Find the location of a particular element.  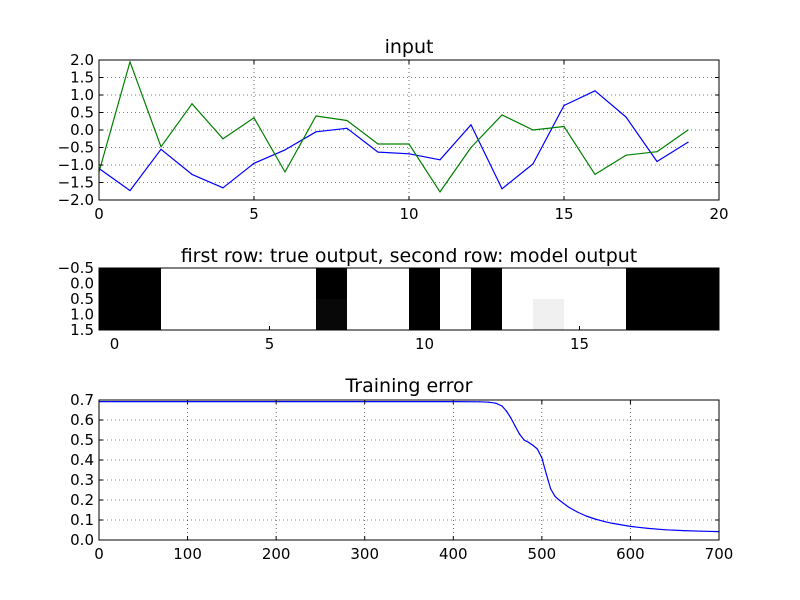

x-tick-label: 100 is located at coordinates (187, 554).